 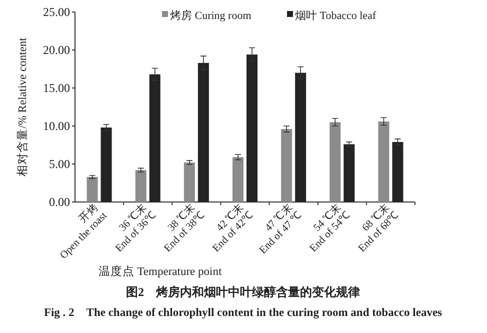 I want to click on legend-label: 烤房 Curing room, so click(x=211, y=15).